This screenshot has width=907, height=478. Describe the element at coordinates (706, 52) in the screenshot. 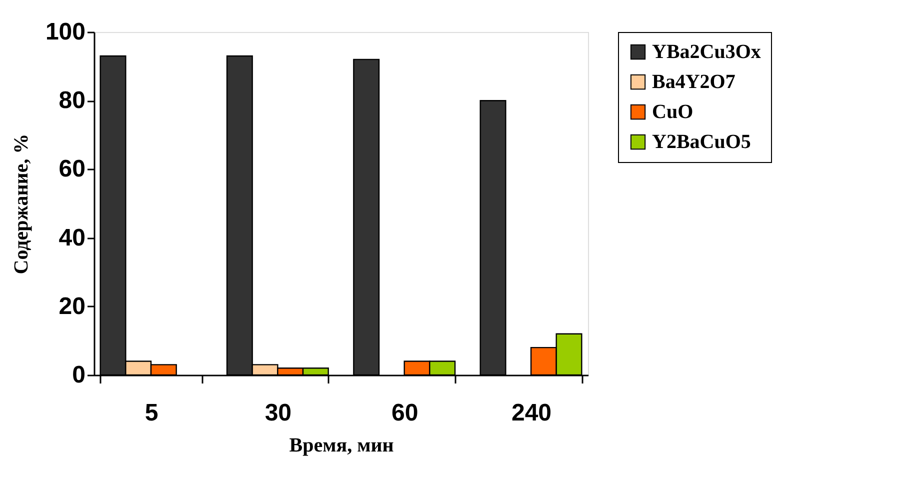

I see `legend-label: YBa2Cu3Ox` at that location.